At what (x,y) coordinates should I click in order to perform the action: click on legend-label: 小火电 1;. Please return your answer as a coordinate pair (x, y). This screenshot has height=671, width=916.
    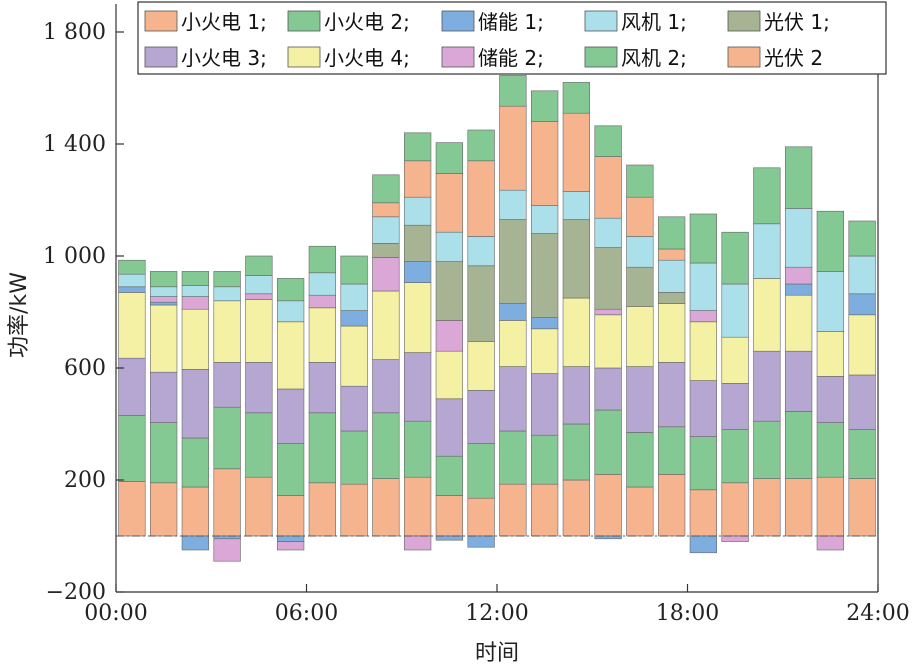
    Looking at the image, I should click on (224, 22).